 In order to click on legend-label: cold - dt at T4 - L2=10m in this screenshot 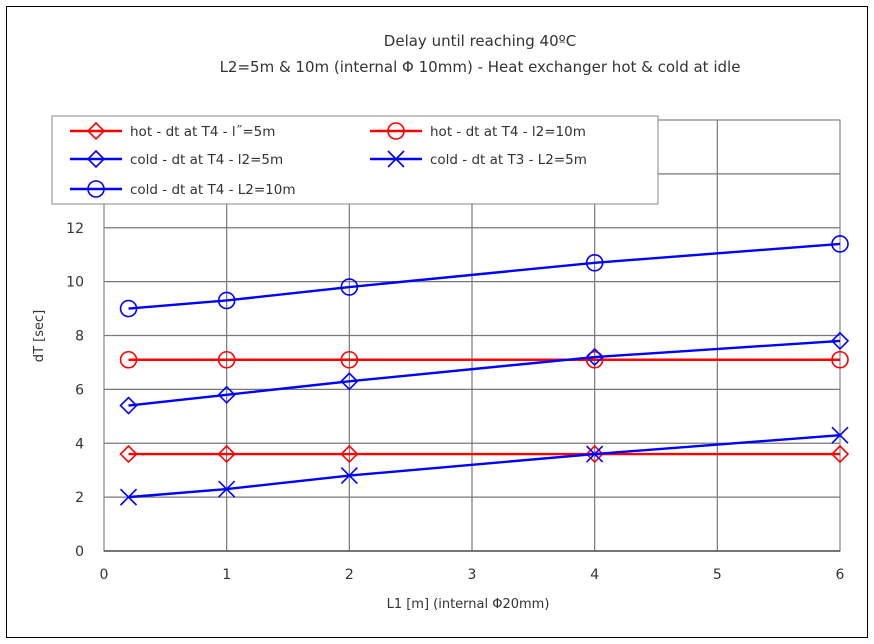, I will do `click(213, 190)`.